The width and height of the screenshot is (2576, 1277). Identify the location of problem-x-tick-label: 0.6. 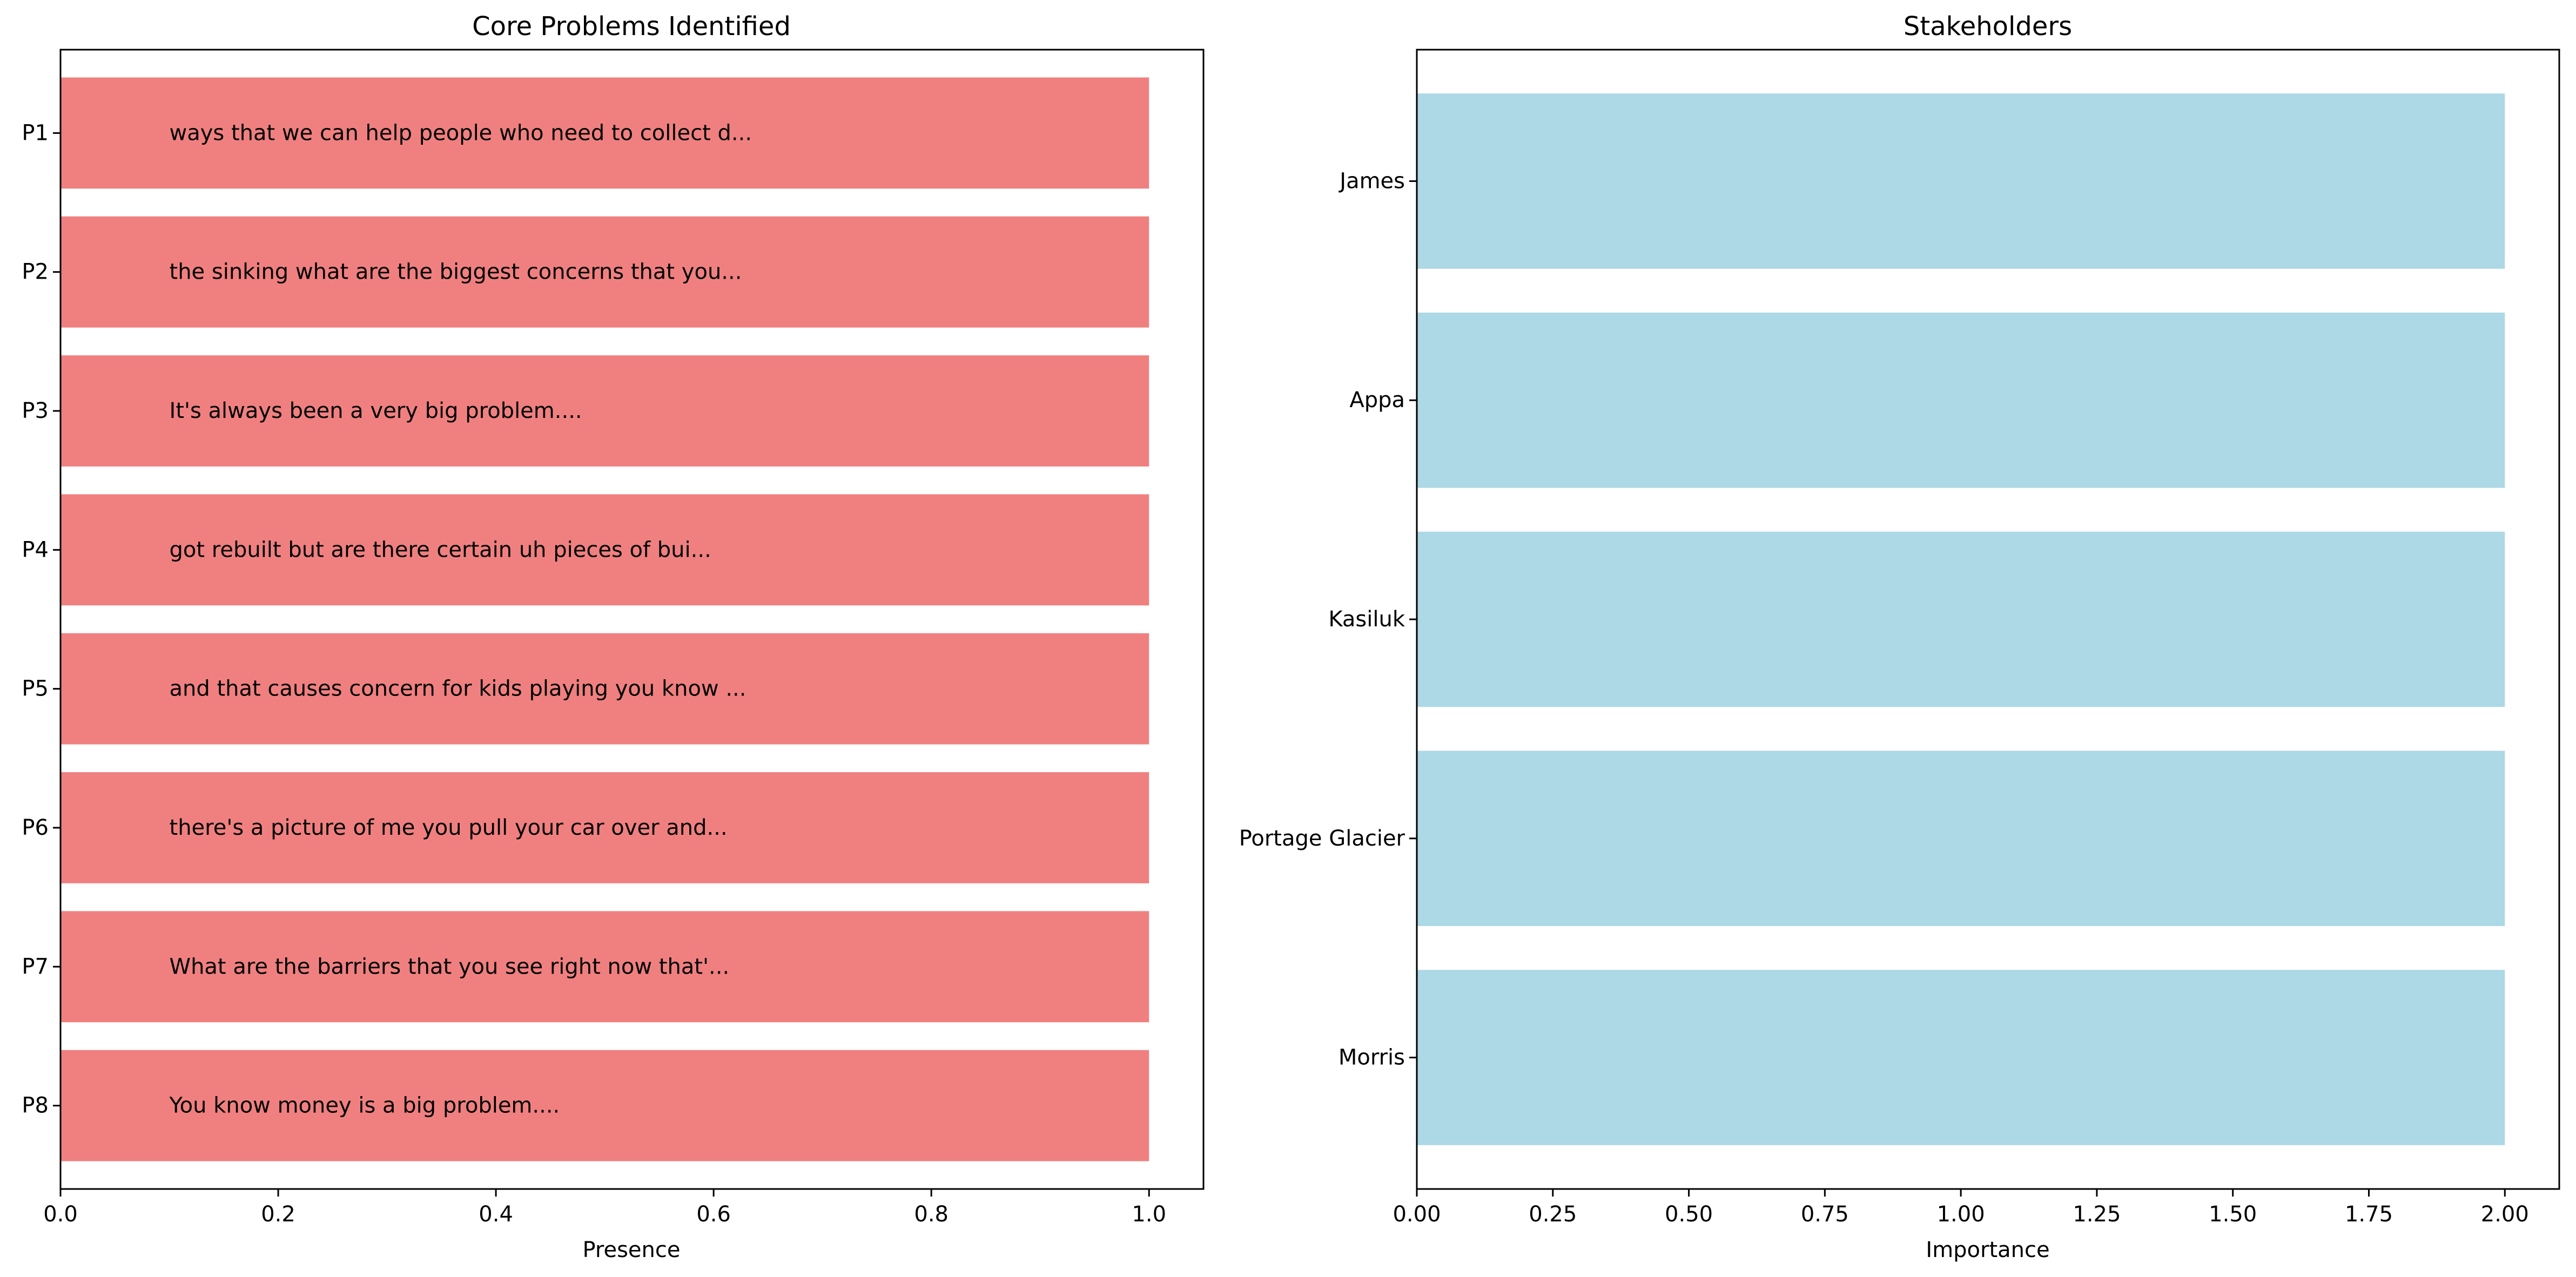
(714, 1214).